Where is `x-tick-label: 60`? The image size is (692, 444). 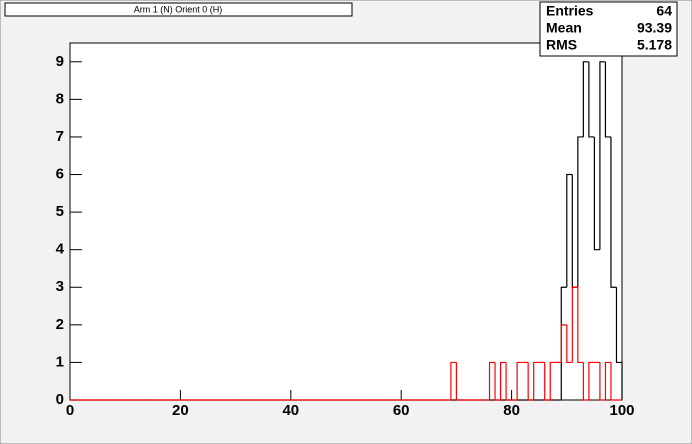 x-tick-label: 60 is located at coordinates (401, 410).